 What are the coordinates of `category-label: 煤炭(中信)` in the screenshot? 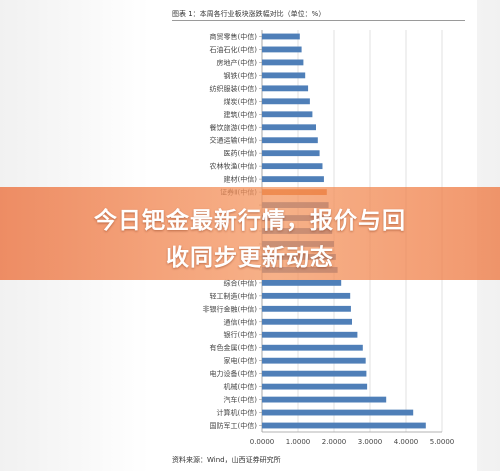 It's located at (241, 101).